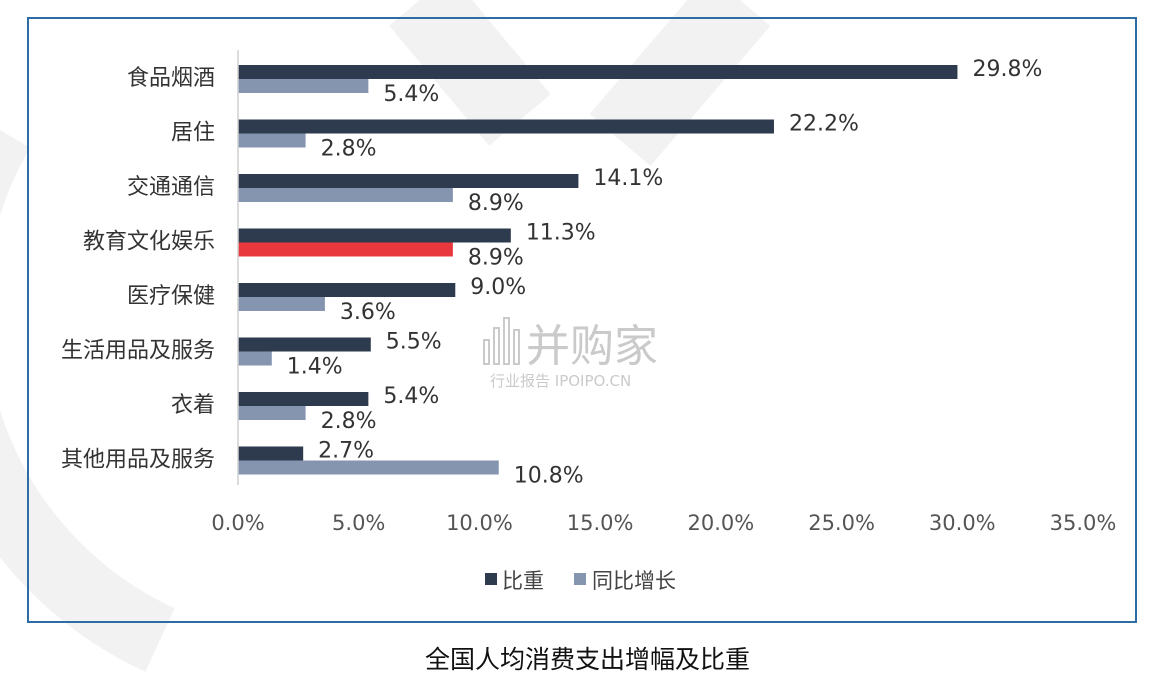  What do you see at coordinates (560, 381) in the screenshot?
I see `watermark-sub: 行业报告 IPOIPO.CN` at bounding box center [560, 381].